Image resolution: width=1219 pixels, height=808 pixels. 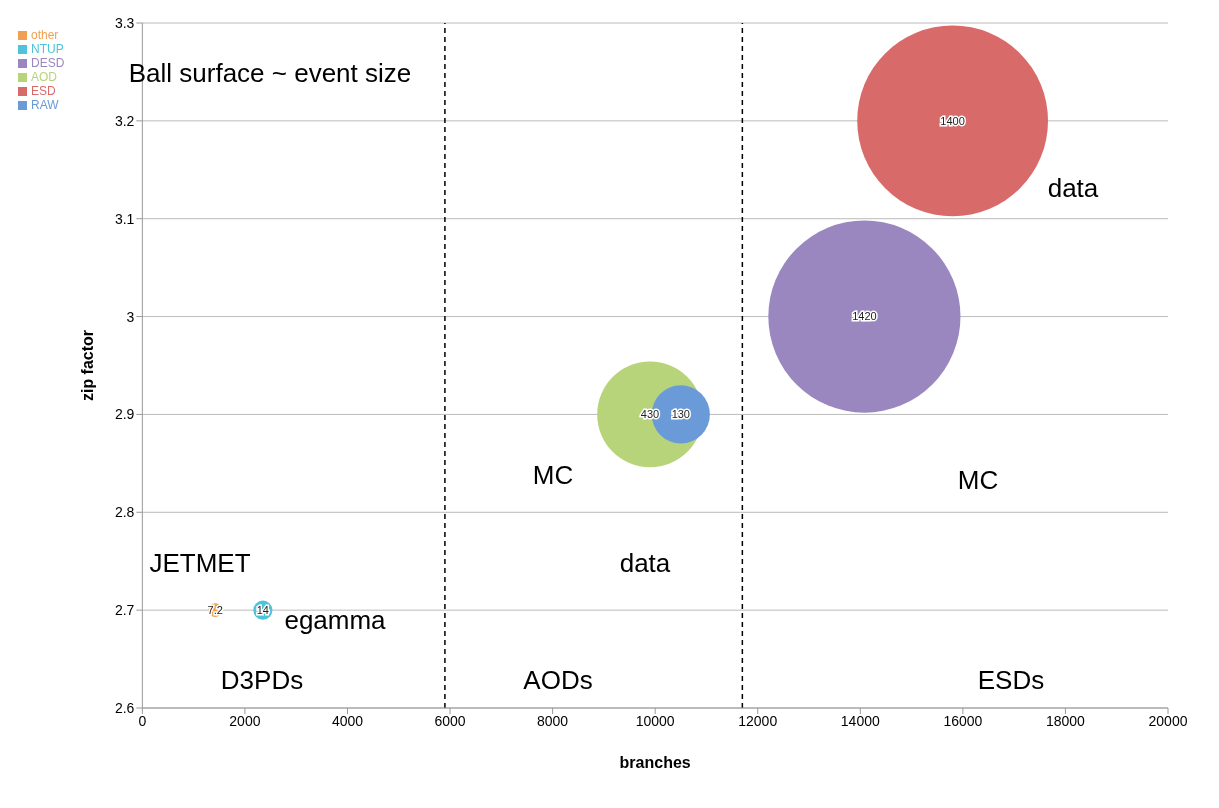 What do you see at coordinates (270, 73) in the screenshot?
I see `annotation: Ball surface ~ event size` at bounding box center [270, 73].